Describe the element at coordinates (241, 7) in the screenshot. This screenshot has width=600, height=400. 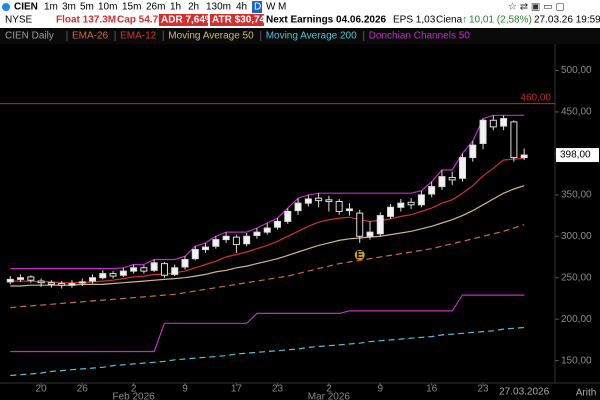
I see `timeframe-button: 4h` at that location.